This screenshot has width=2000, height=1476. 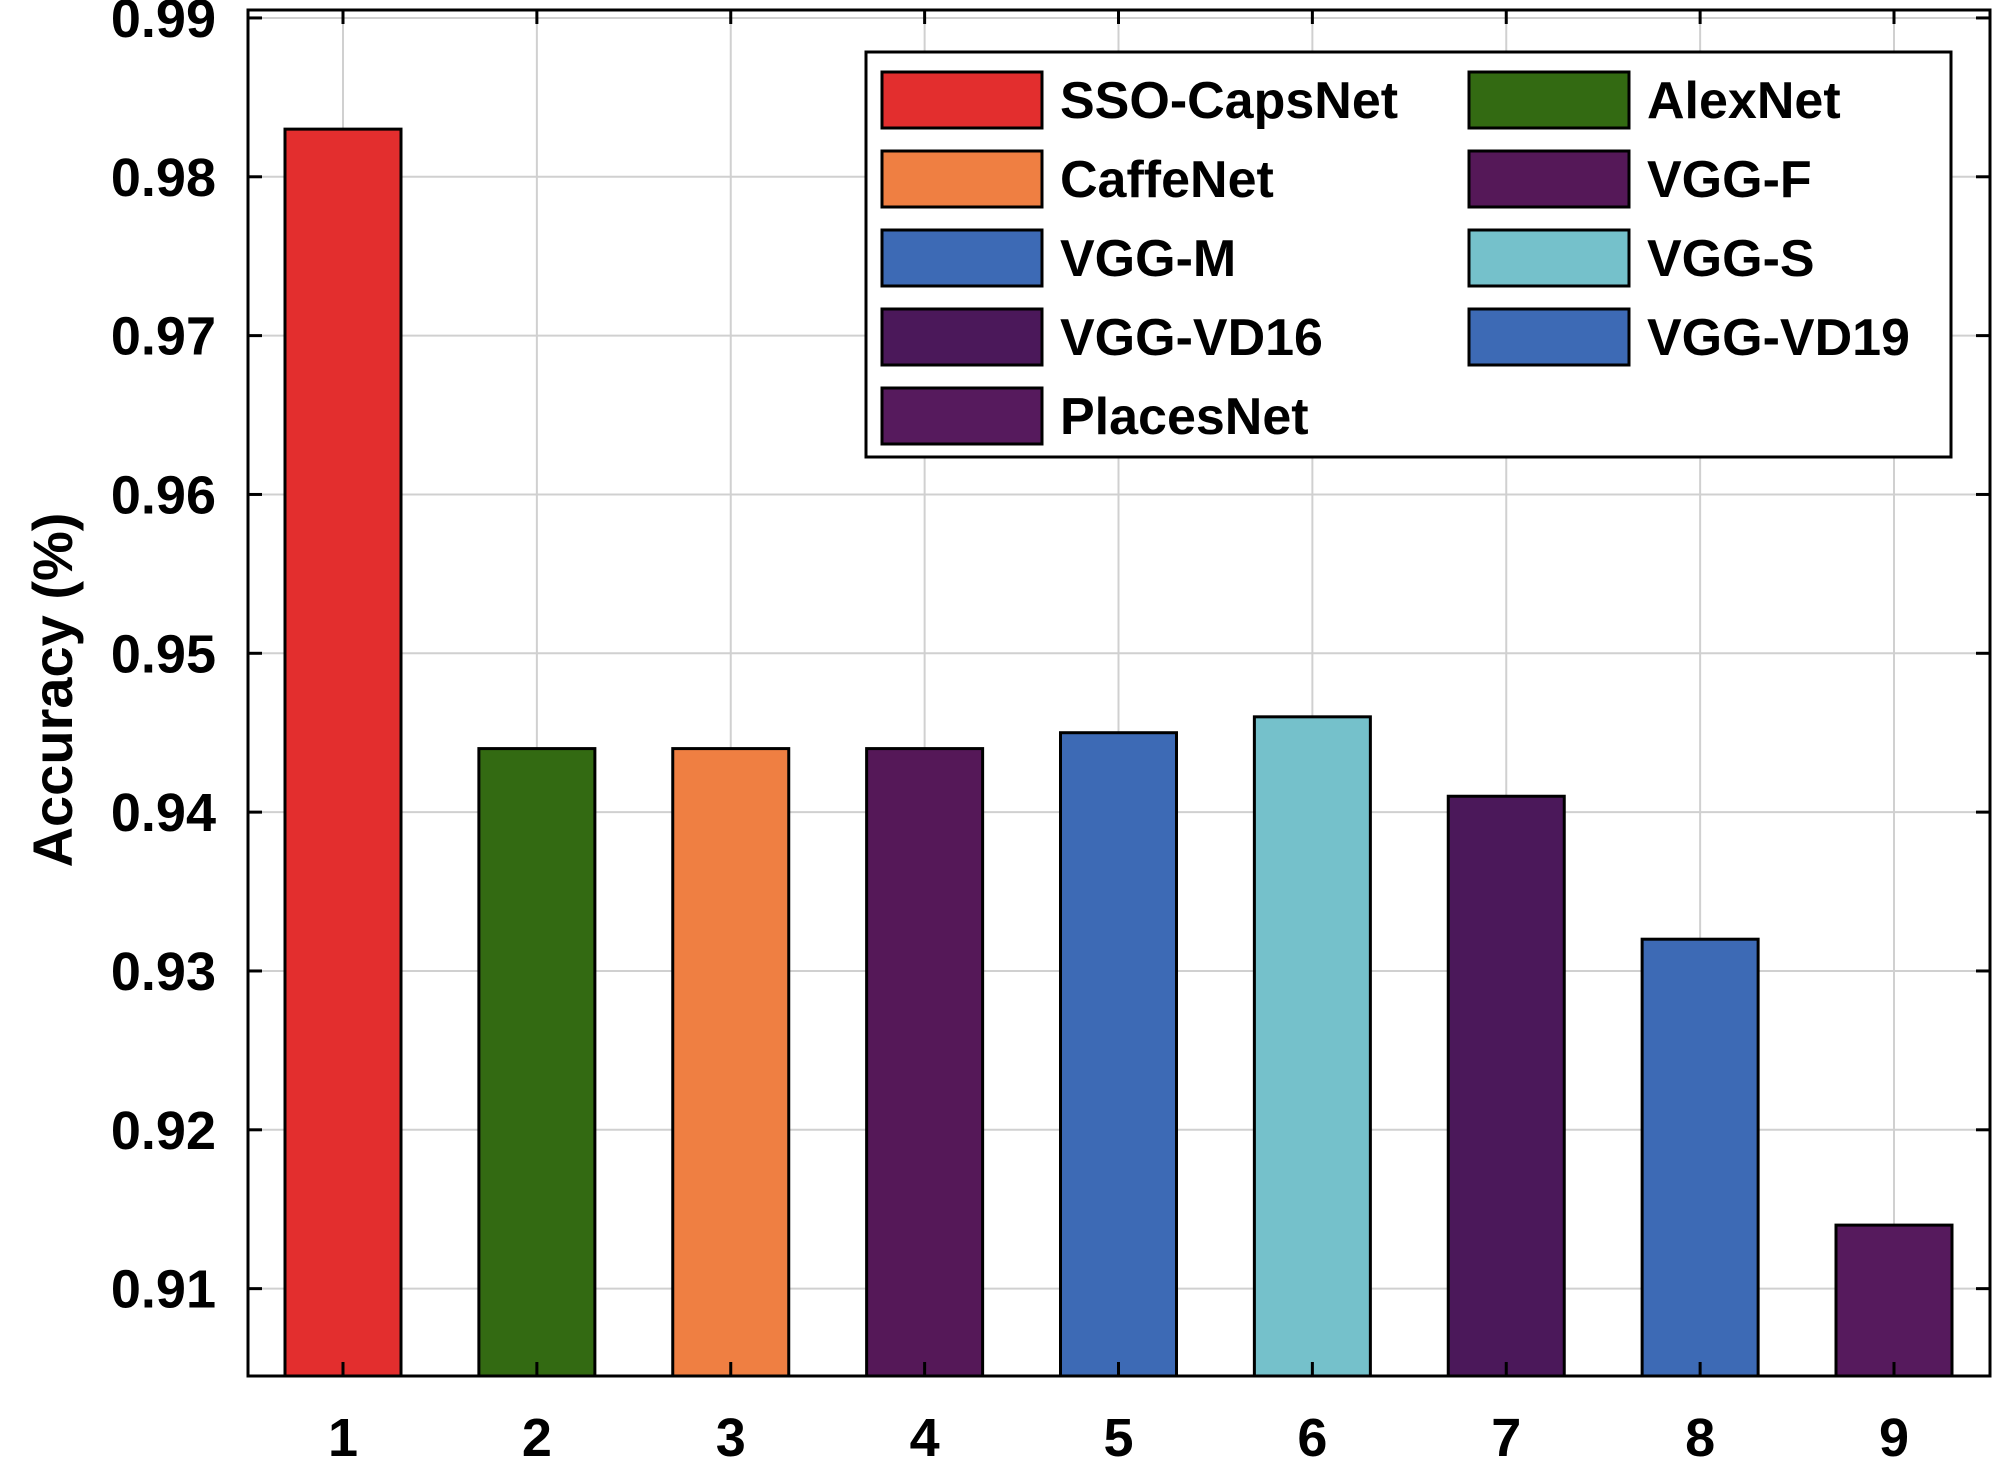 What do you see at coordinates (1744, 101) in the screenshot?
I see `legend-label: AlexNet` at bounding box center [1744, 101].